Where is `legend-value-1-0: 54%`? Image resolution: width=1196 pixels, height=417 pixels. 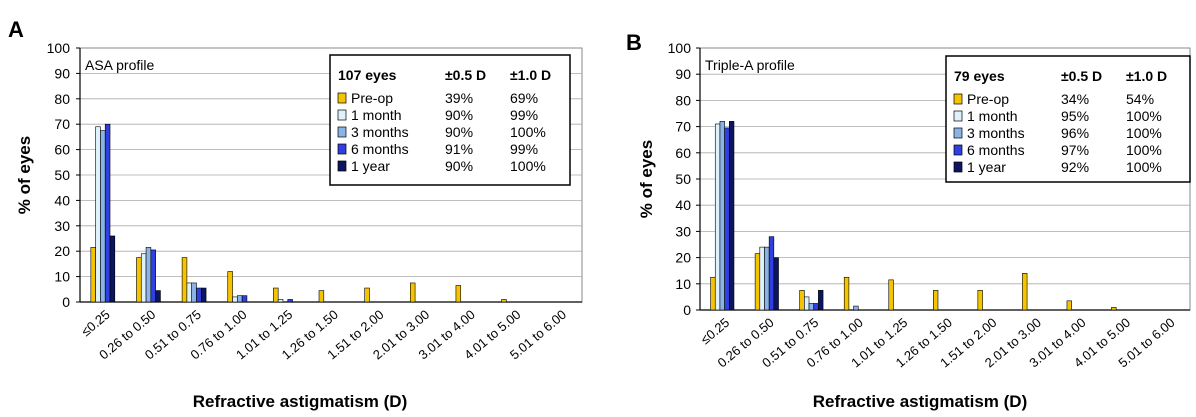
legend-value-1-0: 54% is located at coordinates (1140, 99).